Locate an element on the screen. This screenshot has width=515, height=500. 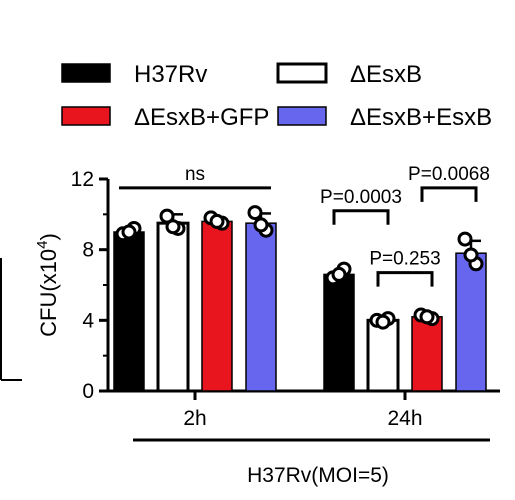
y-tick-label: 0 is located at coordinates (88, 391).